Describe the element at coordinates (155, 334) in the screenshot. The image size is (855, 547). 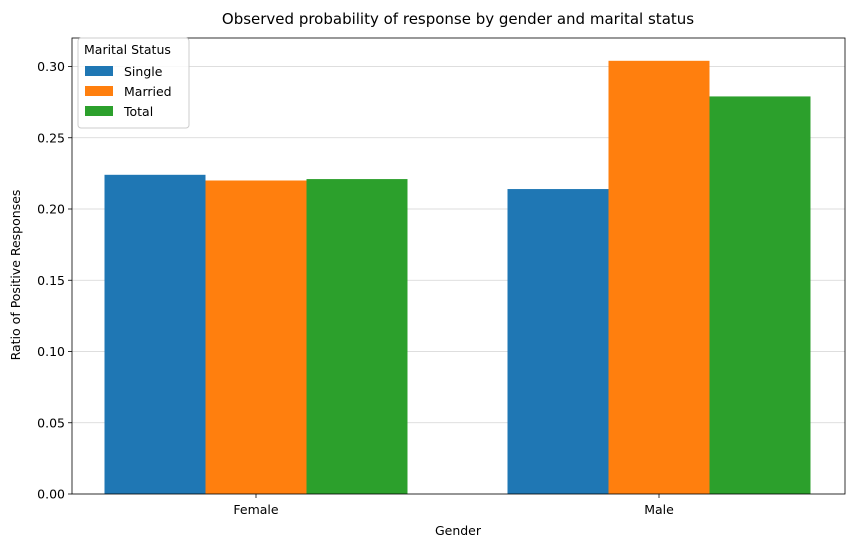
I see `bar-single-female` at that location.